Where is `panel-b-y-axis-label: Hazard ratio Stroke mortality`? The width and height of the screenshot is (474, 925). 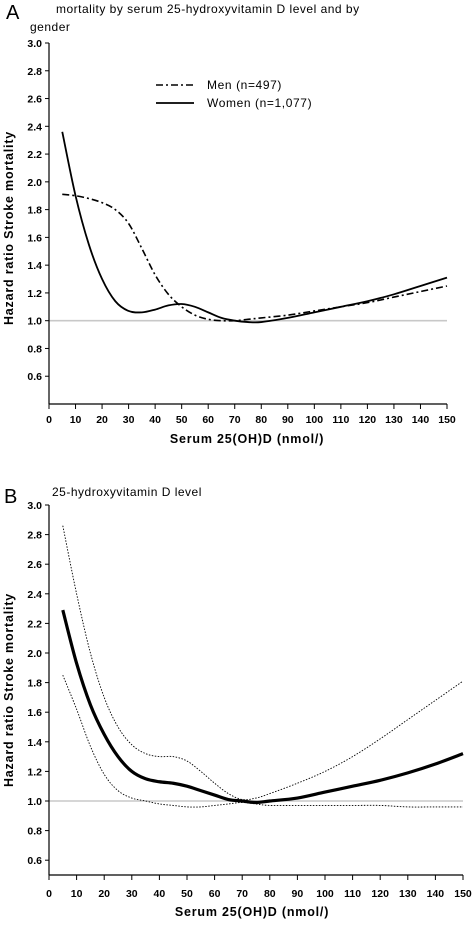 panel-b-y-axis-label: Hazard ratio Stroke mortality is located at coordinates (9, 690).